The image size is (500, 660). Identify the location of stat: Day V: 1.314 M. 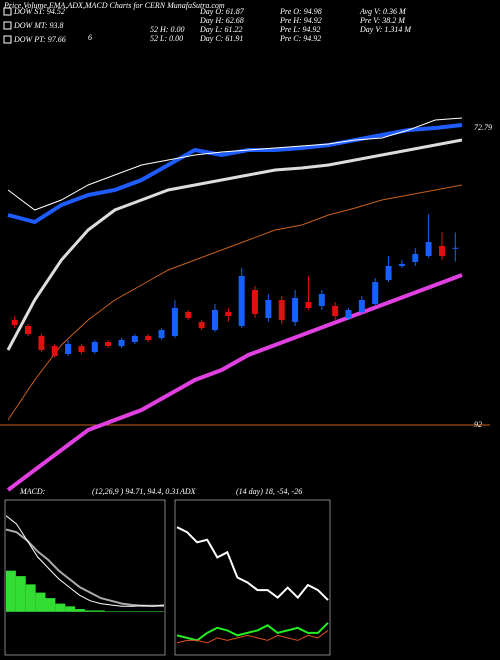
(385, 29).